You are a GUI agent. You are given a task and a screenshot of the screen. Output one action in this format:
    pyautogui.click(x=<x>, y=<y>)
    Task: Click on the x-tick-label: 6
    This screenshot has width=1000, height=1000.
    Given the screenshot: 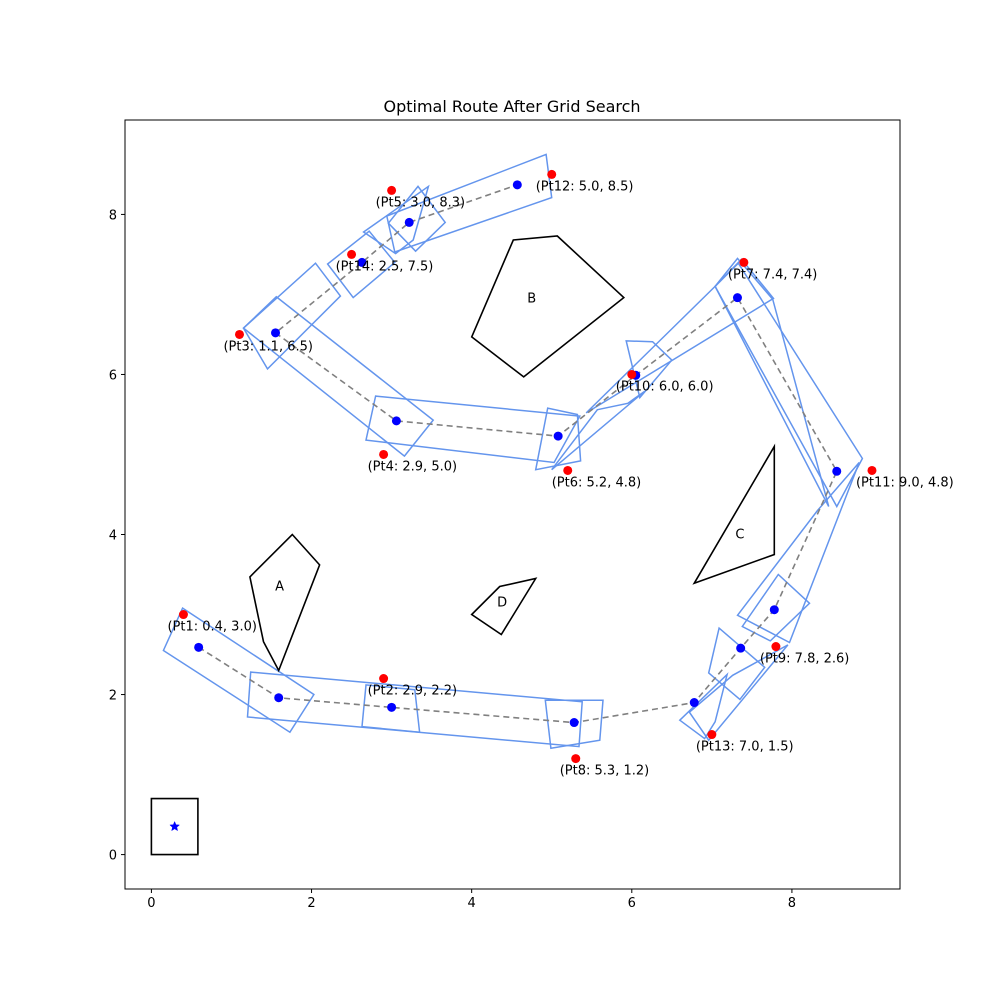 What is the action you would take?
    pyautogui.click(x=632, y=903)
    